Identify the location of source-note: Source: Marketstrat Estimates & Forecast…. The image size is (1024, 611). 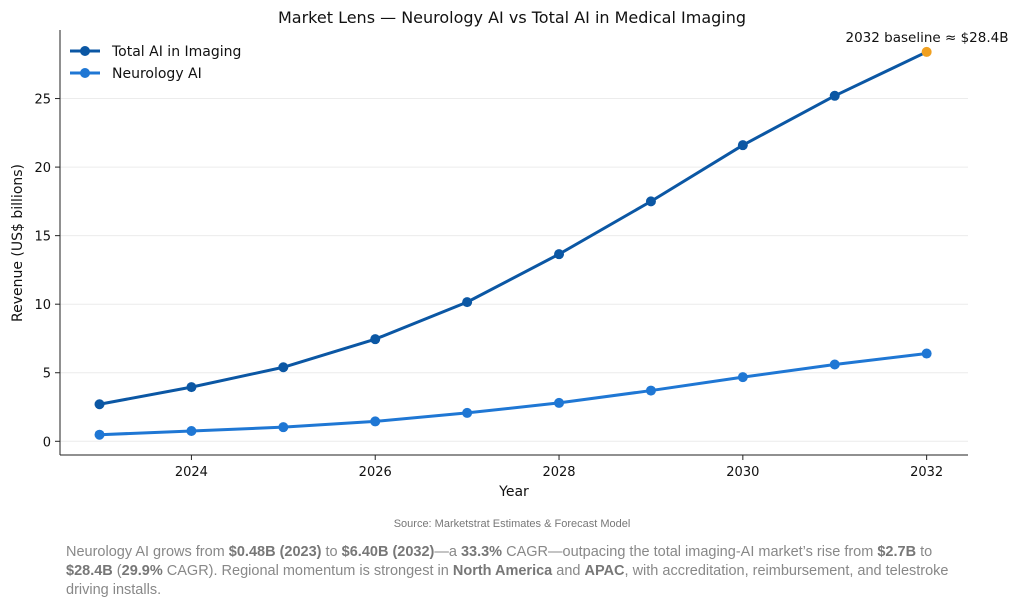
(512, 524).